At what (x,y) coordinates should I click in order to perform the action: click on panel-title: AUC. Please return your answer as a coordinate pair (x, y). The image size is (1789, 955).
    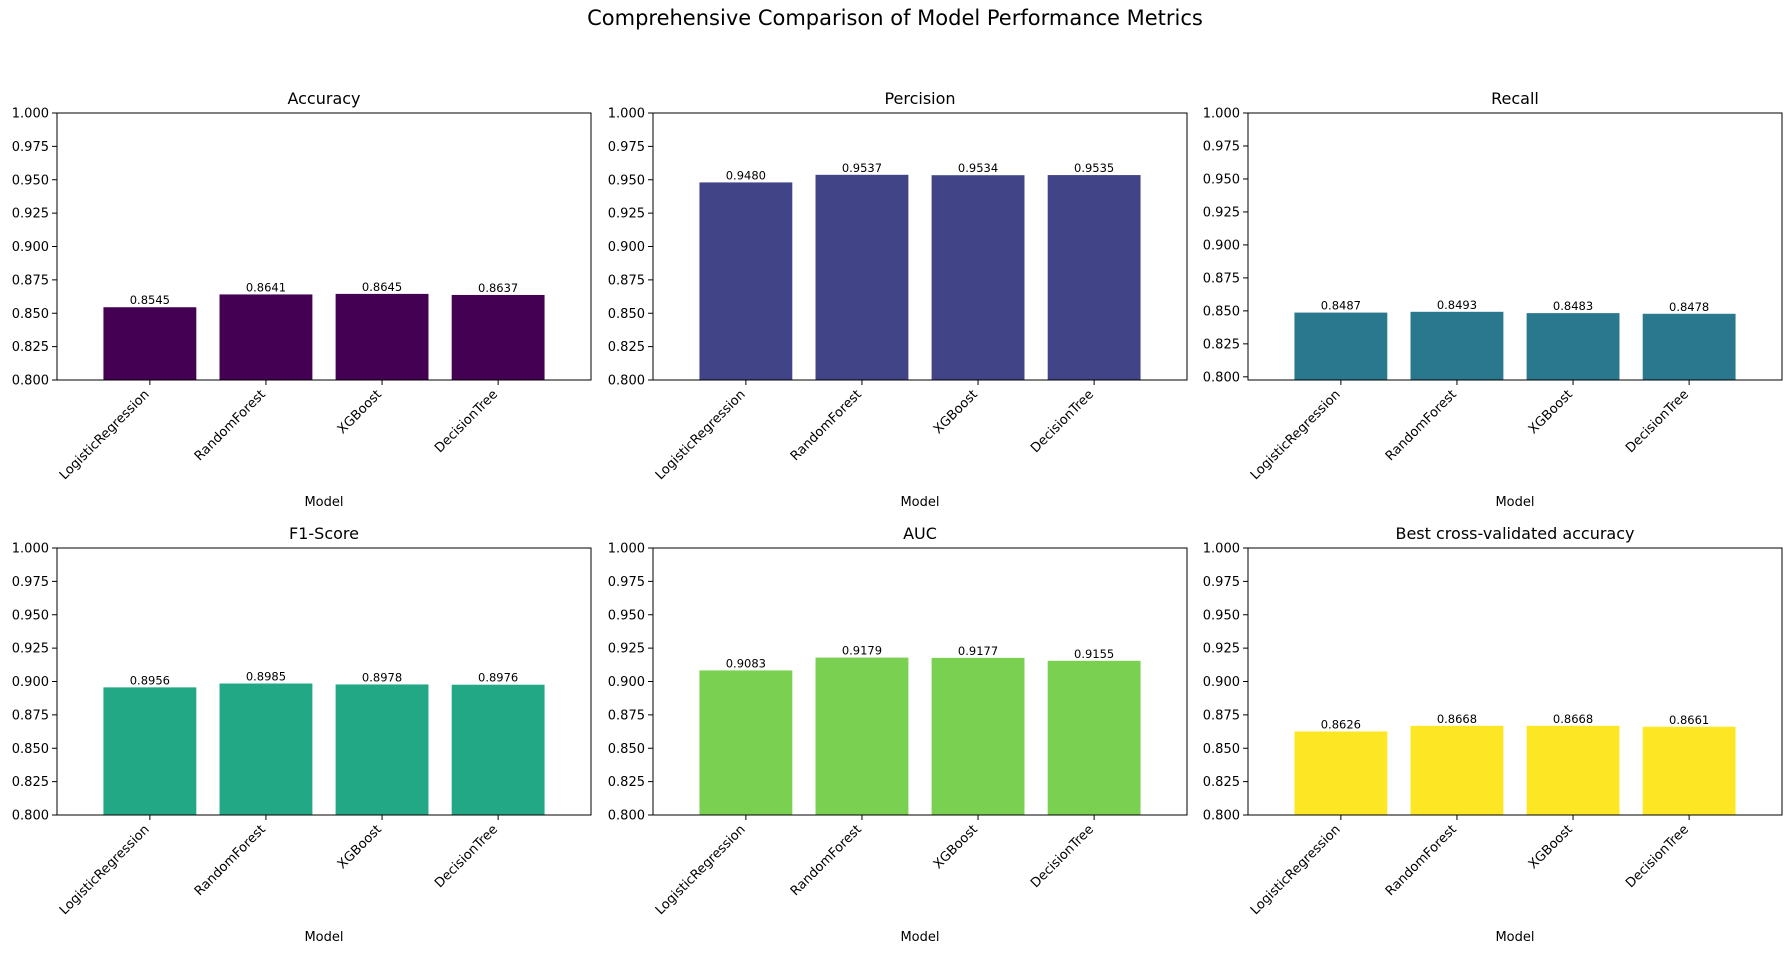
    Looking at the image, I should click on (920, 533).